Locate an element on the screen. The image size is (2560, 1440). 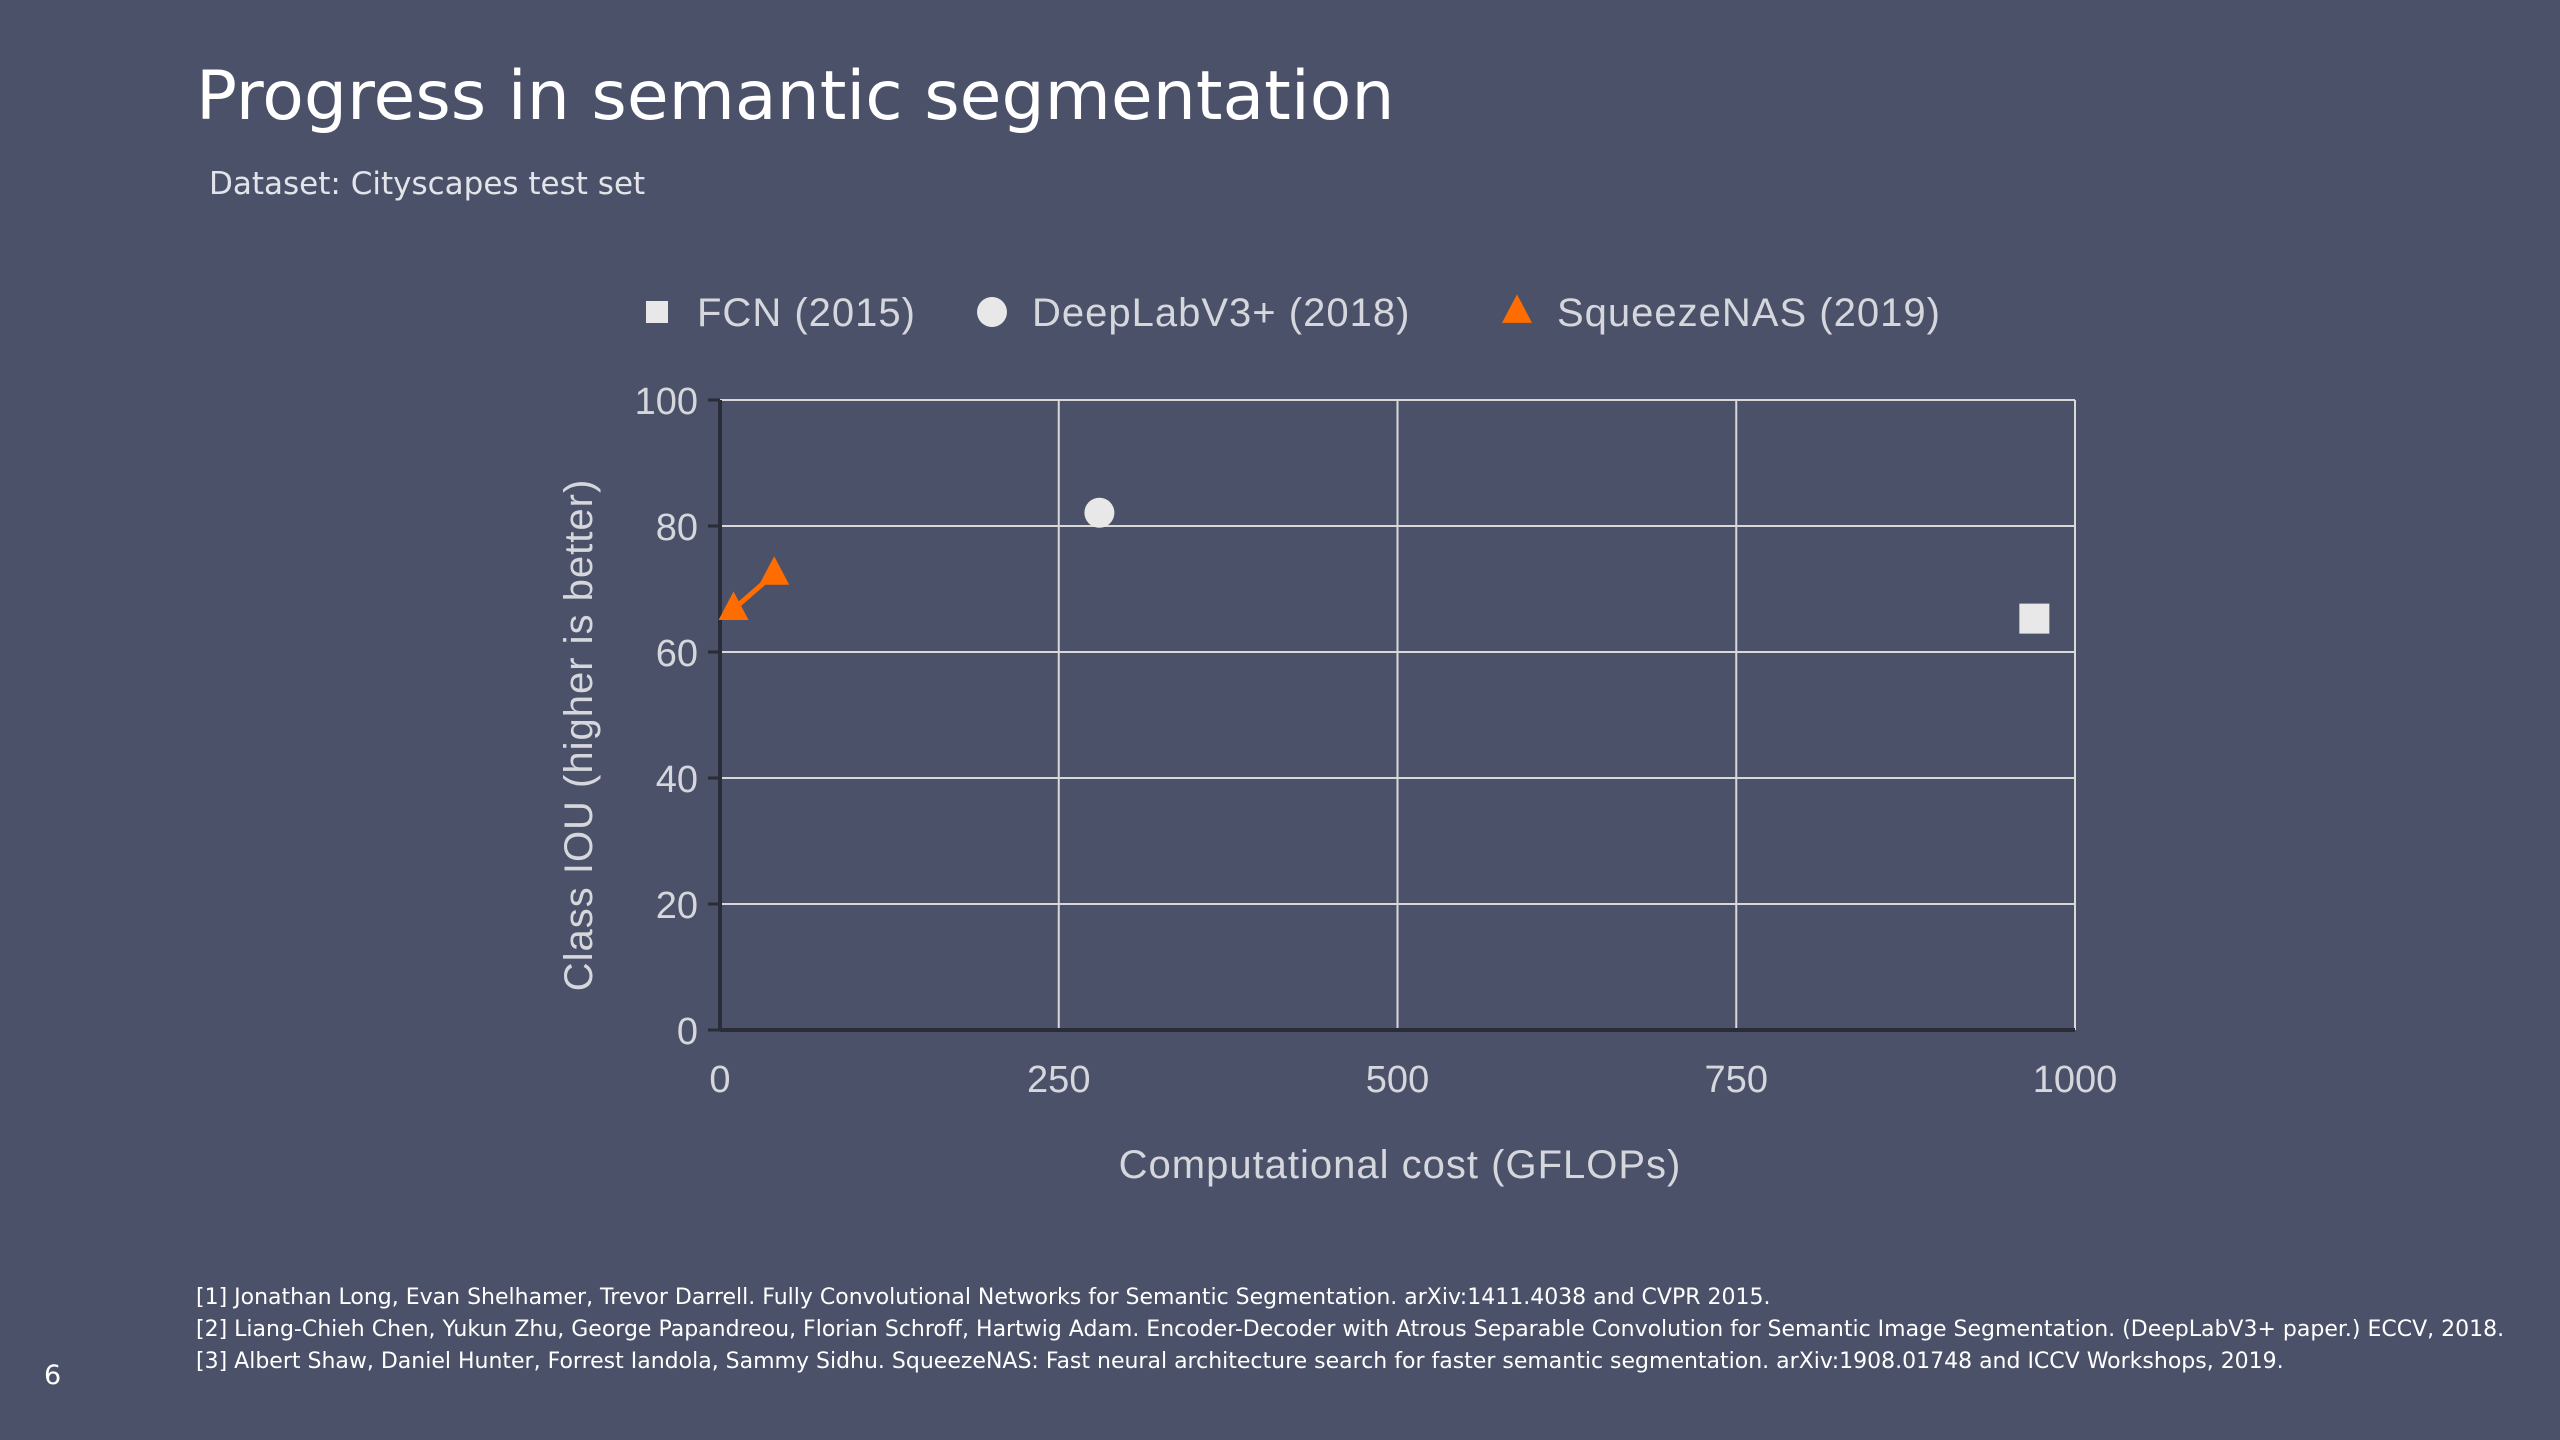
legend-marker-deeplabv3-2018 is located at coordinates (992, 312).